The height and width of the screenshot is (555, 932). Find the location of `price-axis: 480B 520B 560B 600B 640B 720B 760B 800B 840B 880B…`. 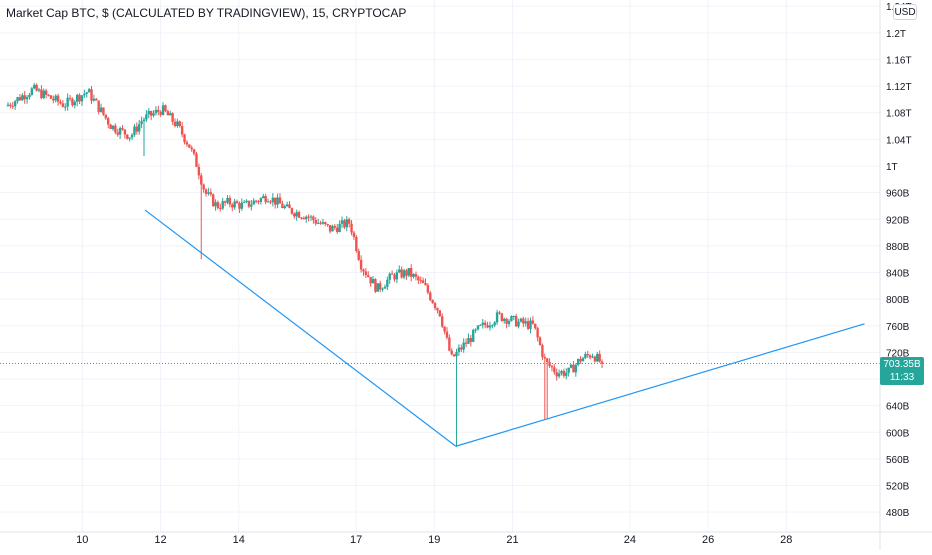

price-axis: 480B 520B 560B 600B 640B 720B 760B 800B 840B 880B… is located at coordinates (895, 275).